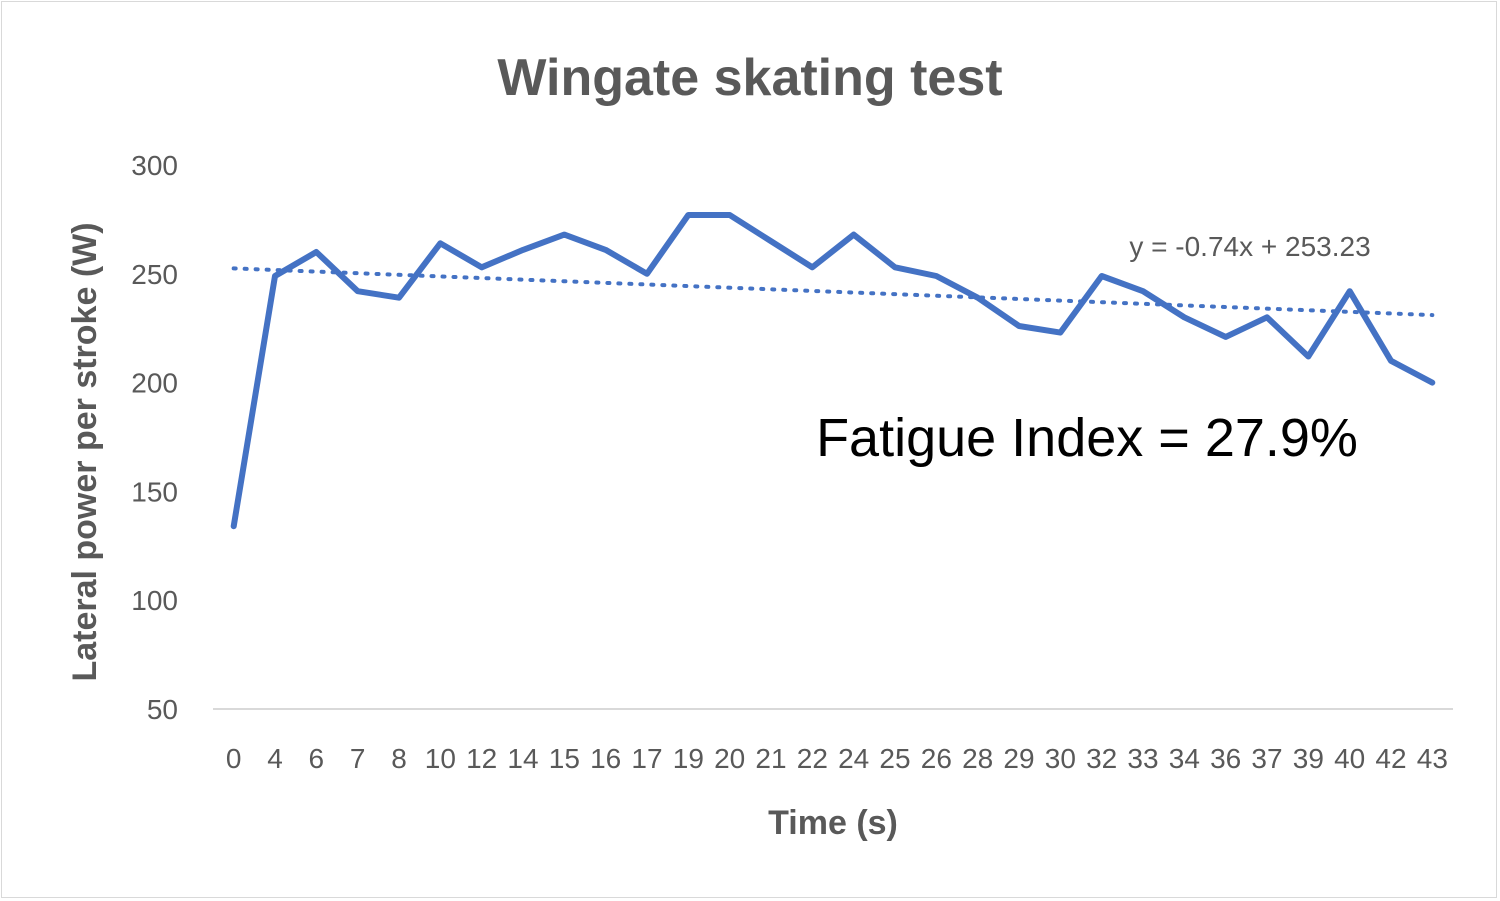 This screenshot has width=1500, height=901. Describe the element at coordinates (977, 758) in the screenshot. I see `x-tick-label: 28` at that location.